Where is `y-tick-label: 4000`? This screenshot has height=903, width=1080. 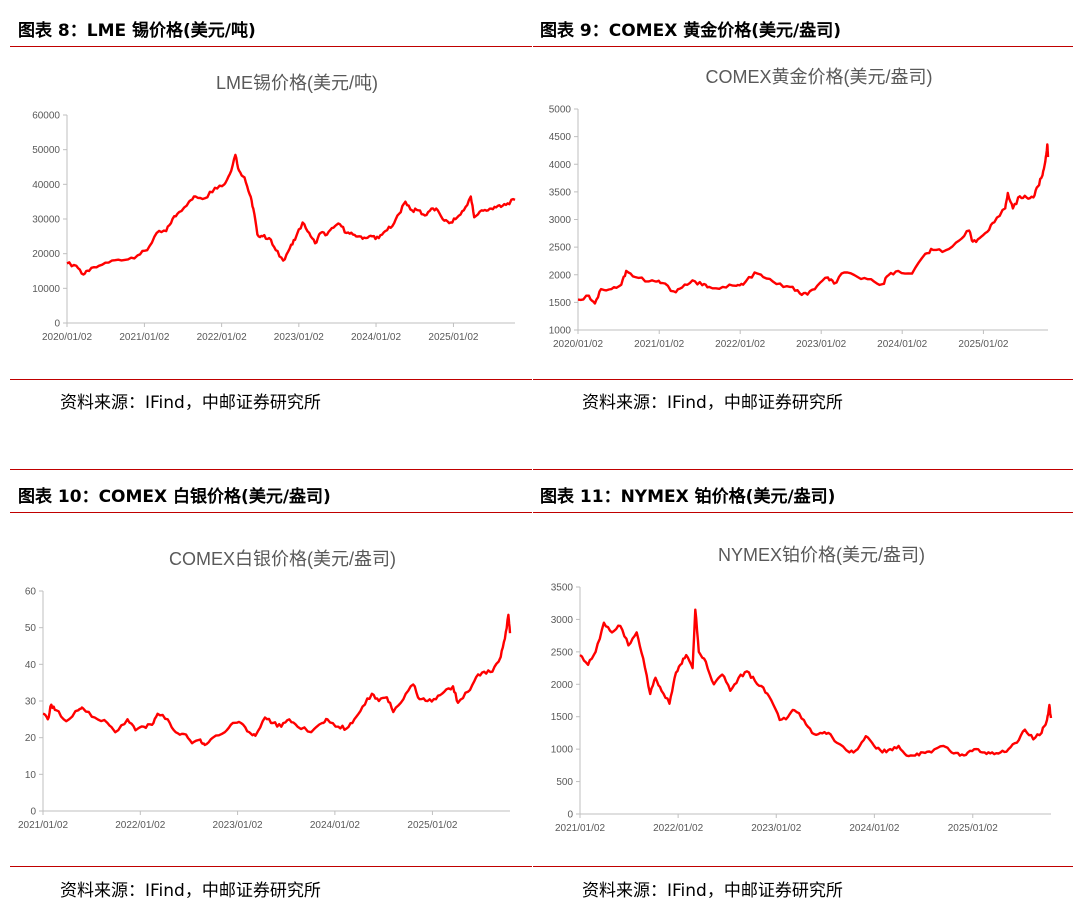 y-tick-label: 4000 is located at coordinates (560, 165).